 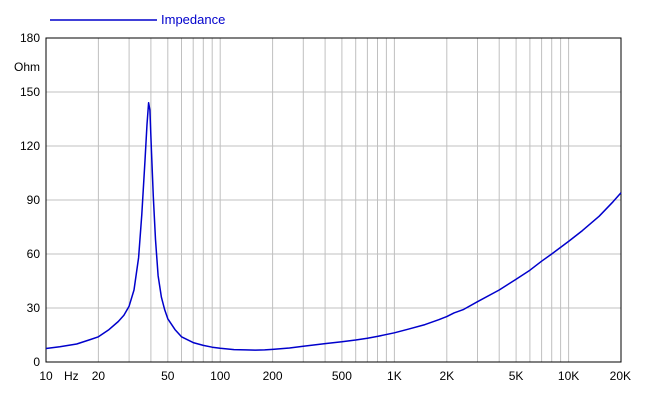 What do you see at coordinates (30, 38) in the screenshot?
I see `y-tick-label: 180` at bounding box center [30, 38].